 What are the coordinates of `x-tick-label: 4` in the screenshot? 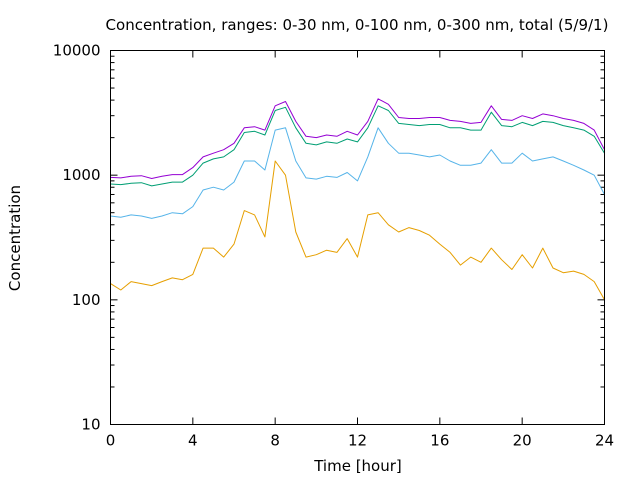 It's located at (193, 441).